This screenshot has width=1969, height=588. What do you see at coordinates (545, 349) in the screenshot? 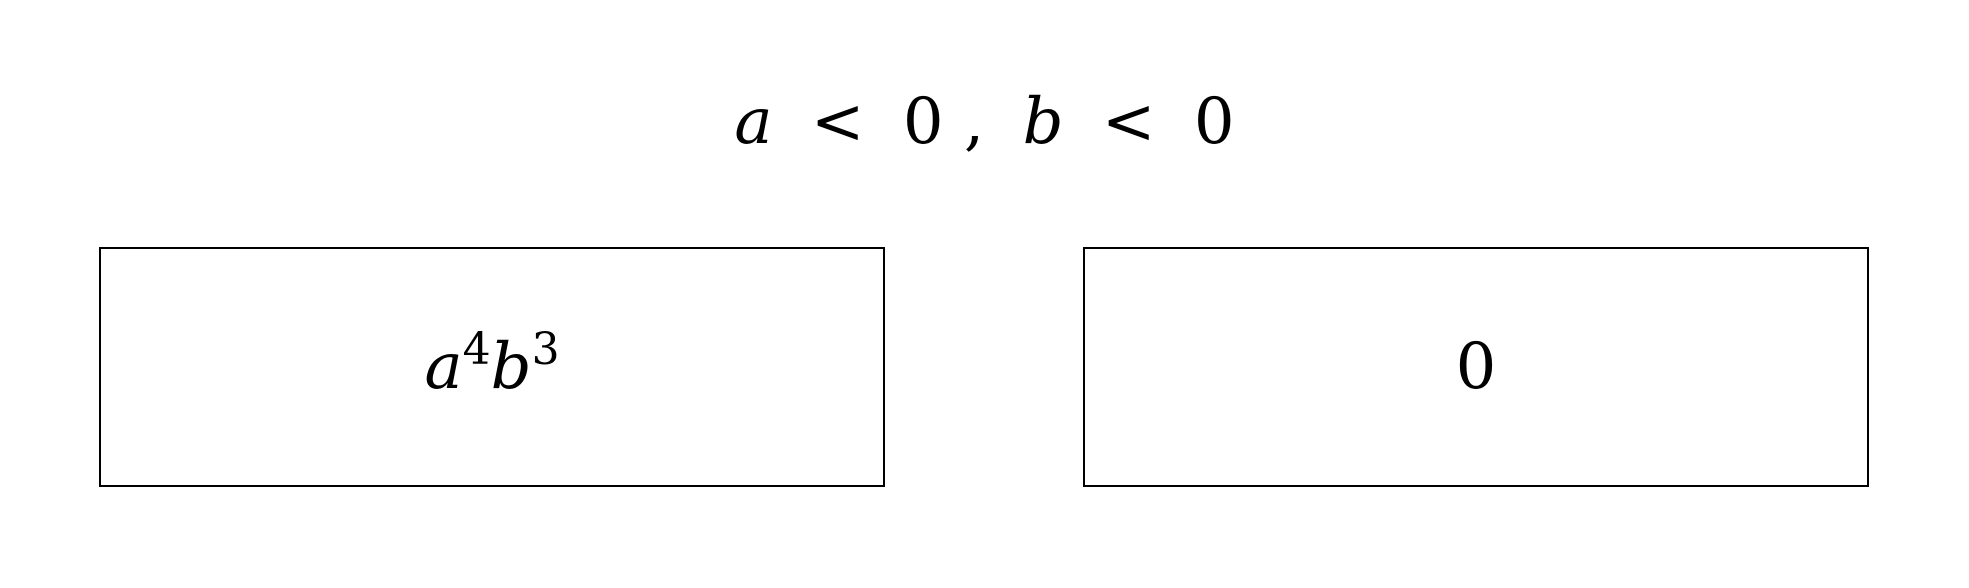
I see `exponent-3: 3` at bounding box center [545, 349].